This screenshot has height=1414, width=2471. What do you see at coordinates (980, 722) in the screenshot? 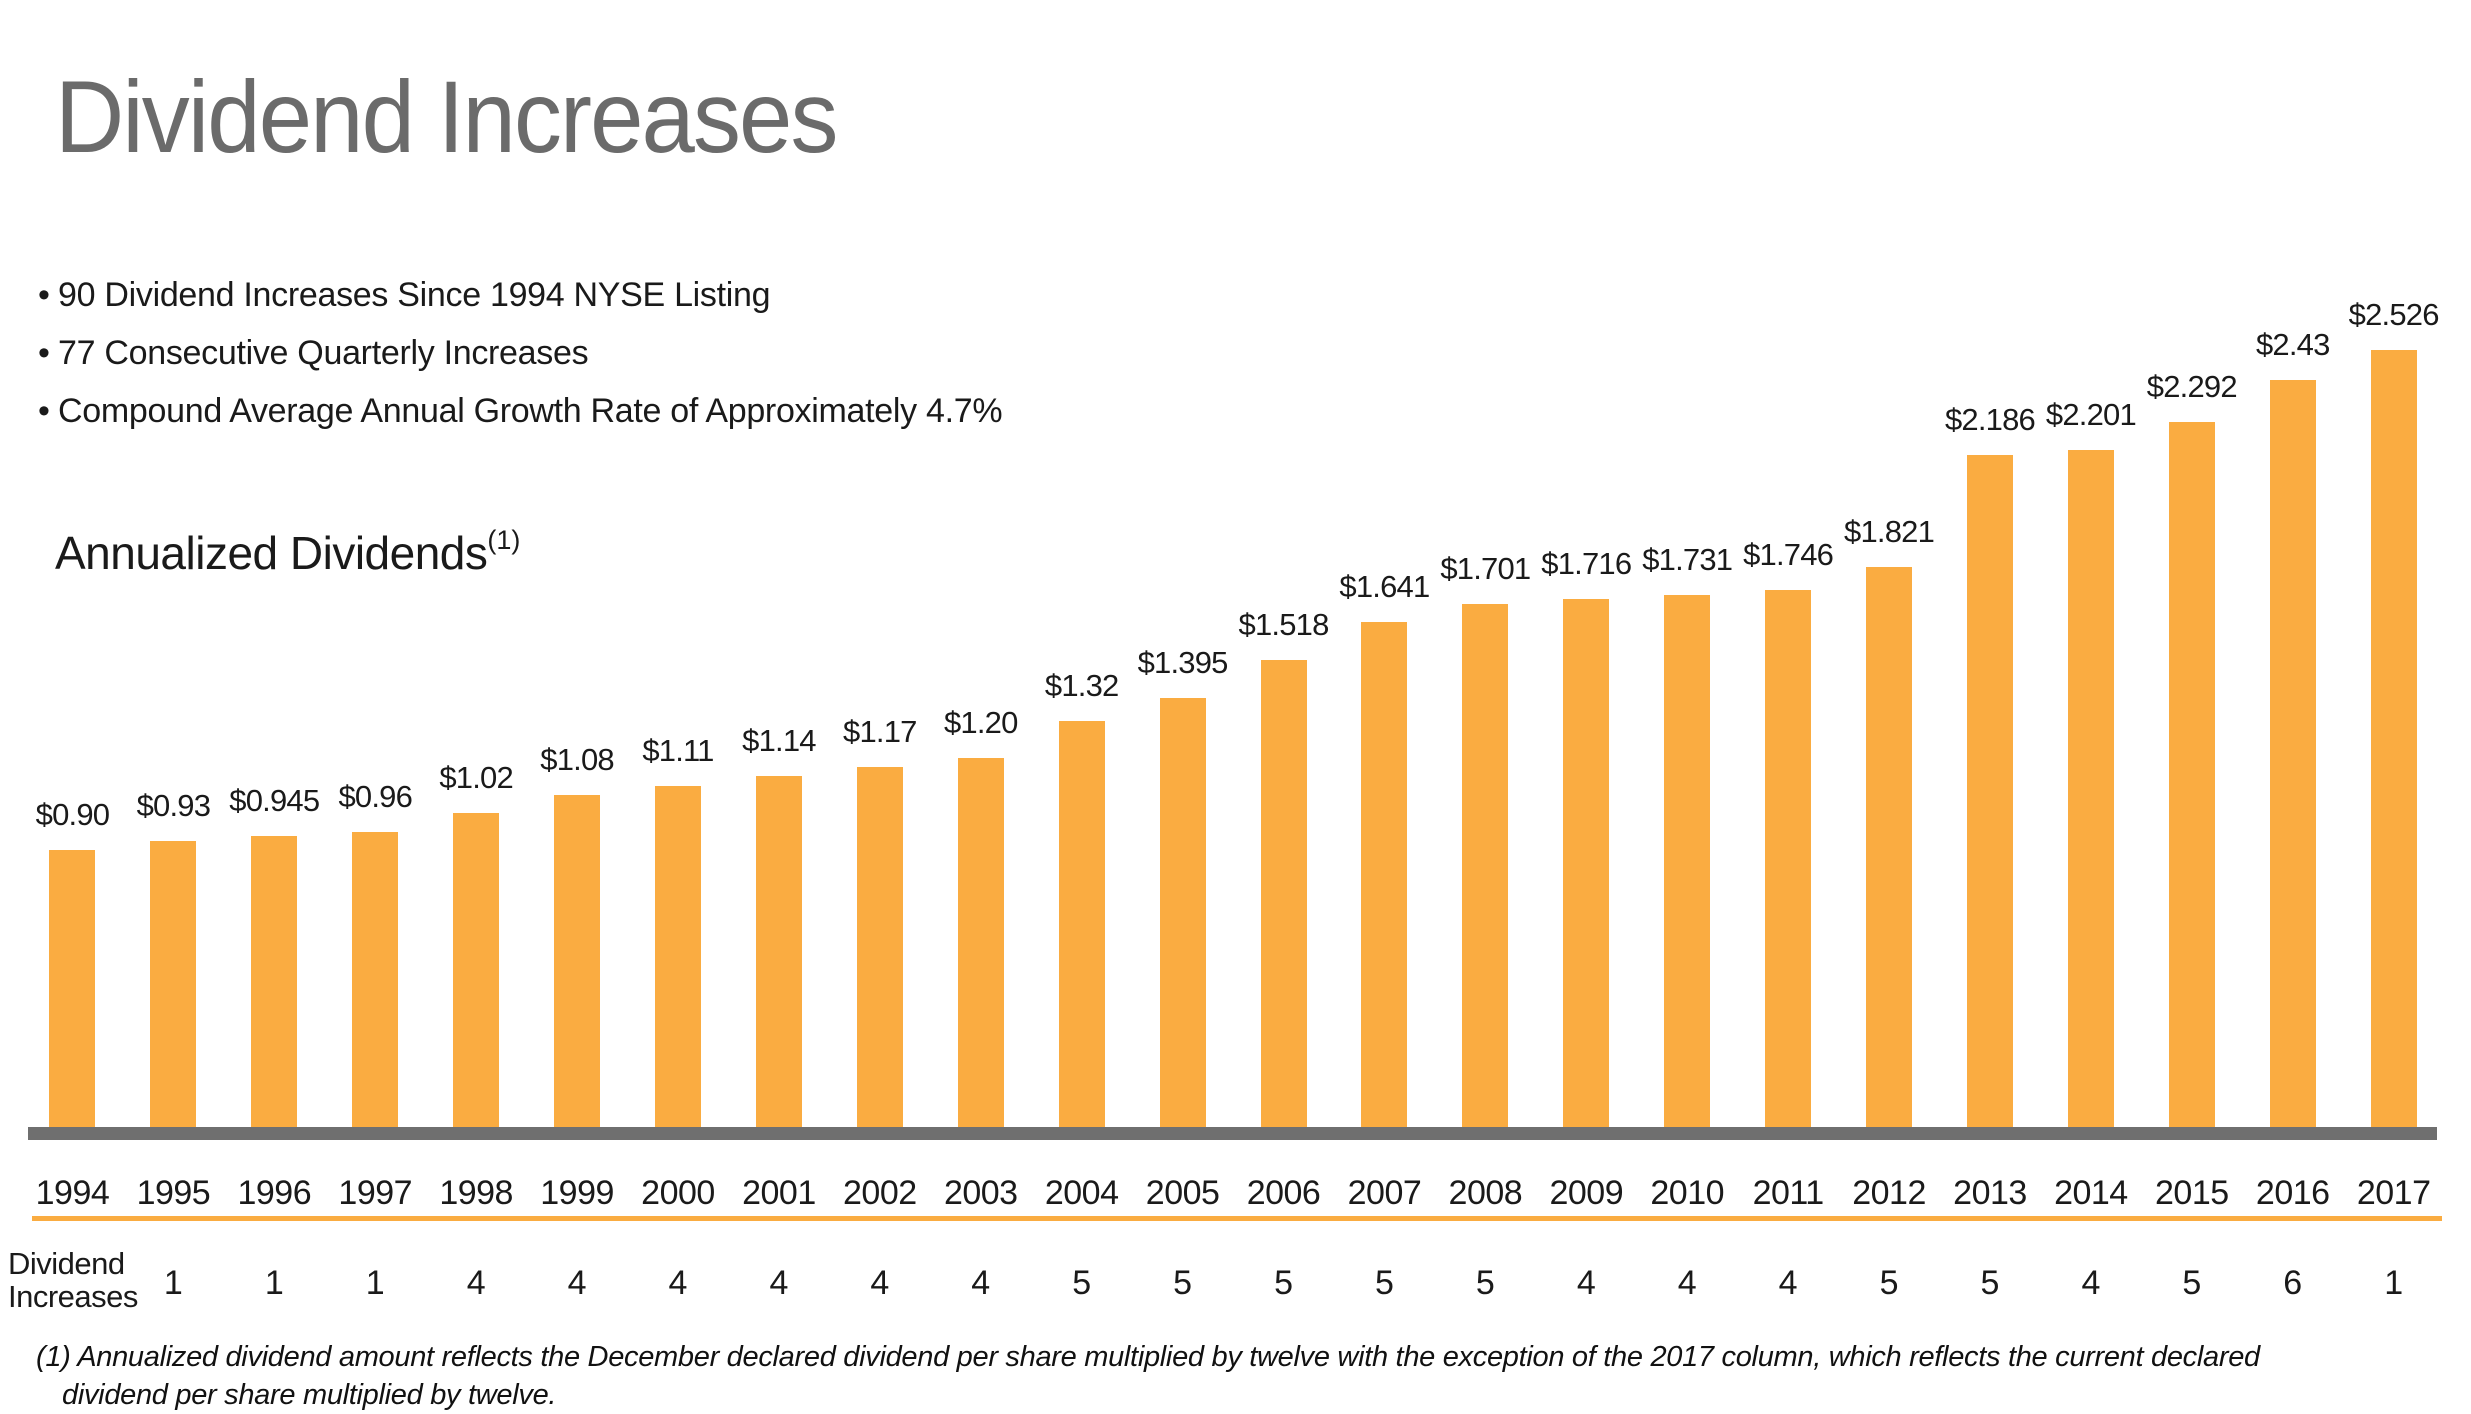
I see `bar-value-label: $1.20` at bounding box center [980, 722].